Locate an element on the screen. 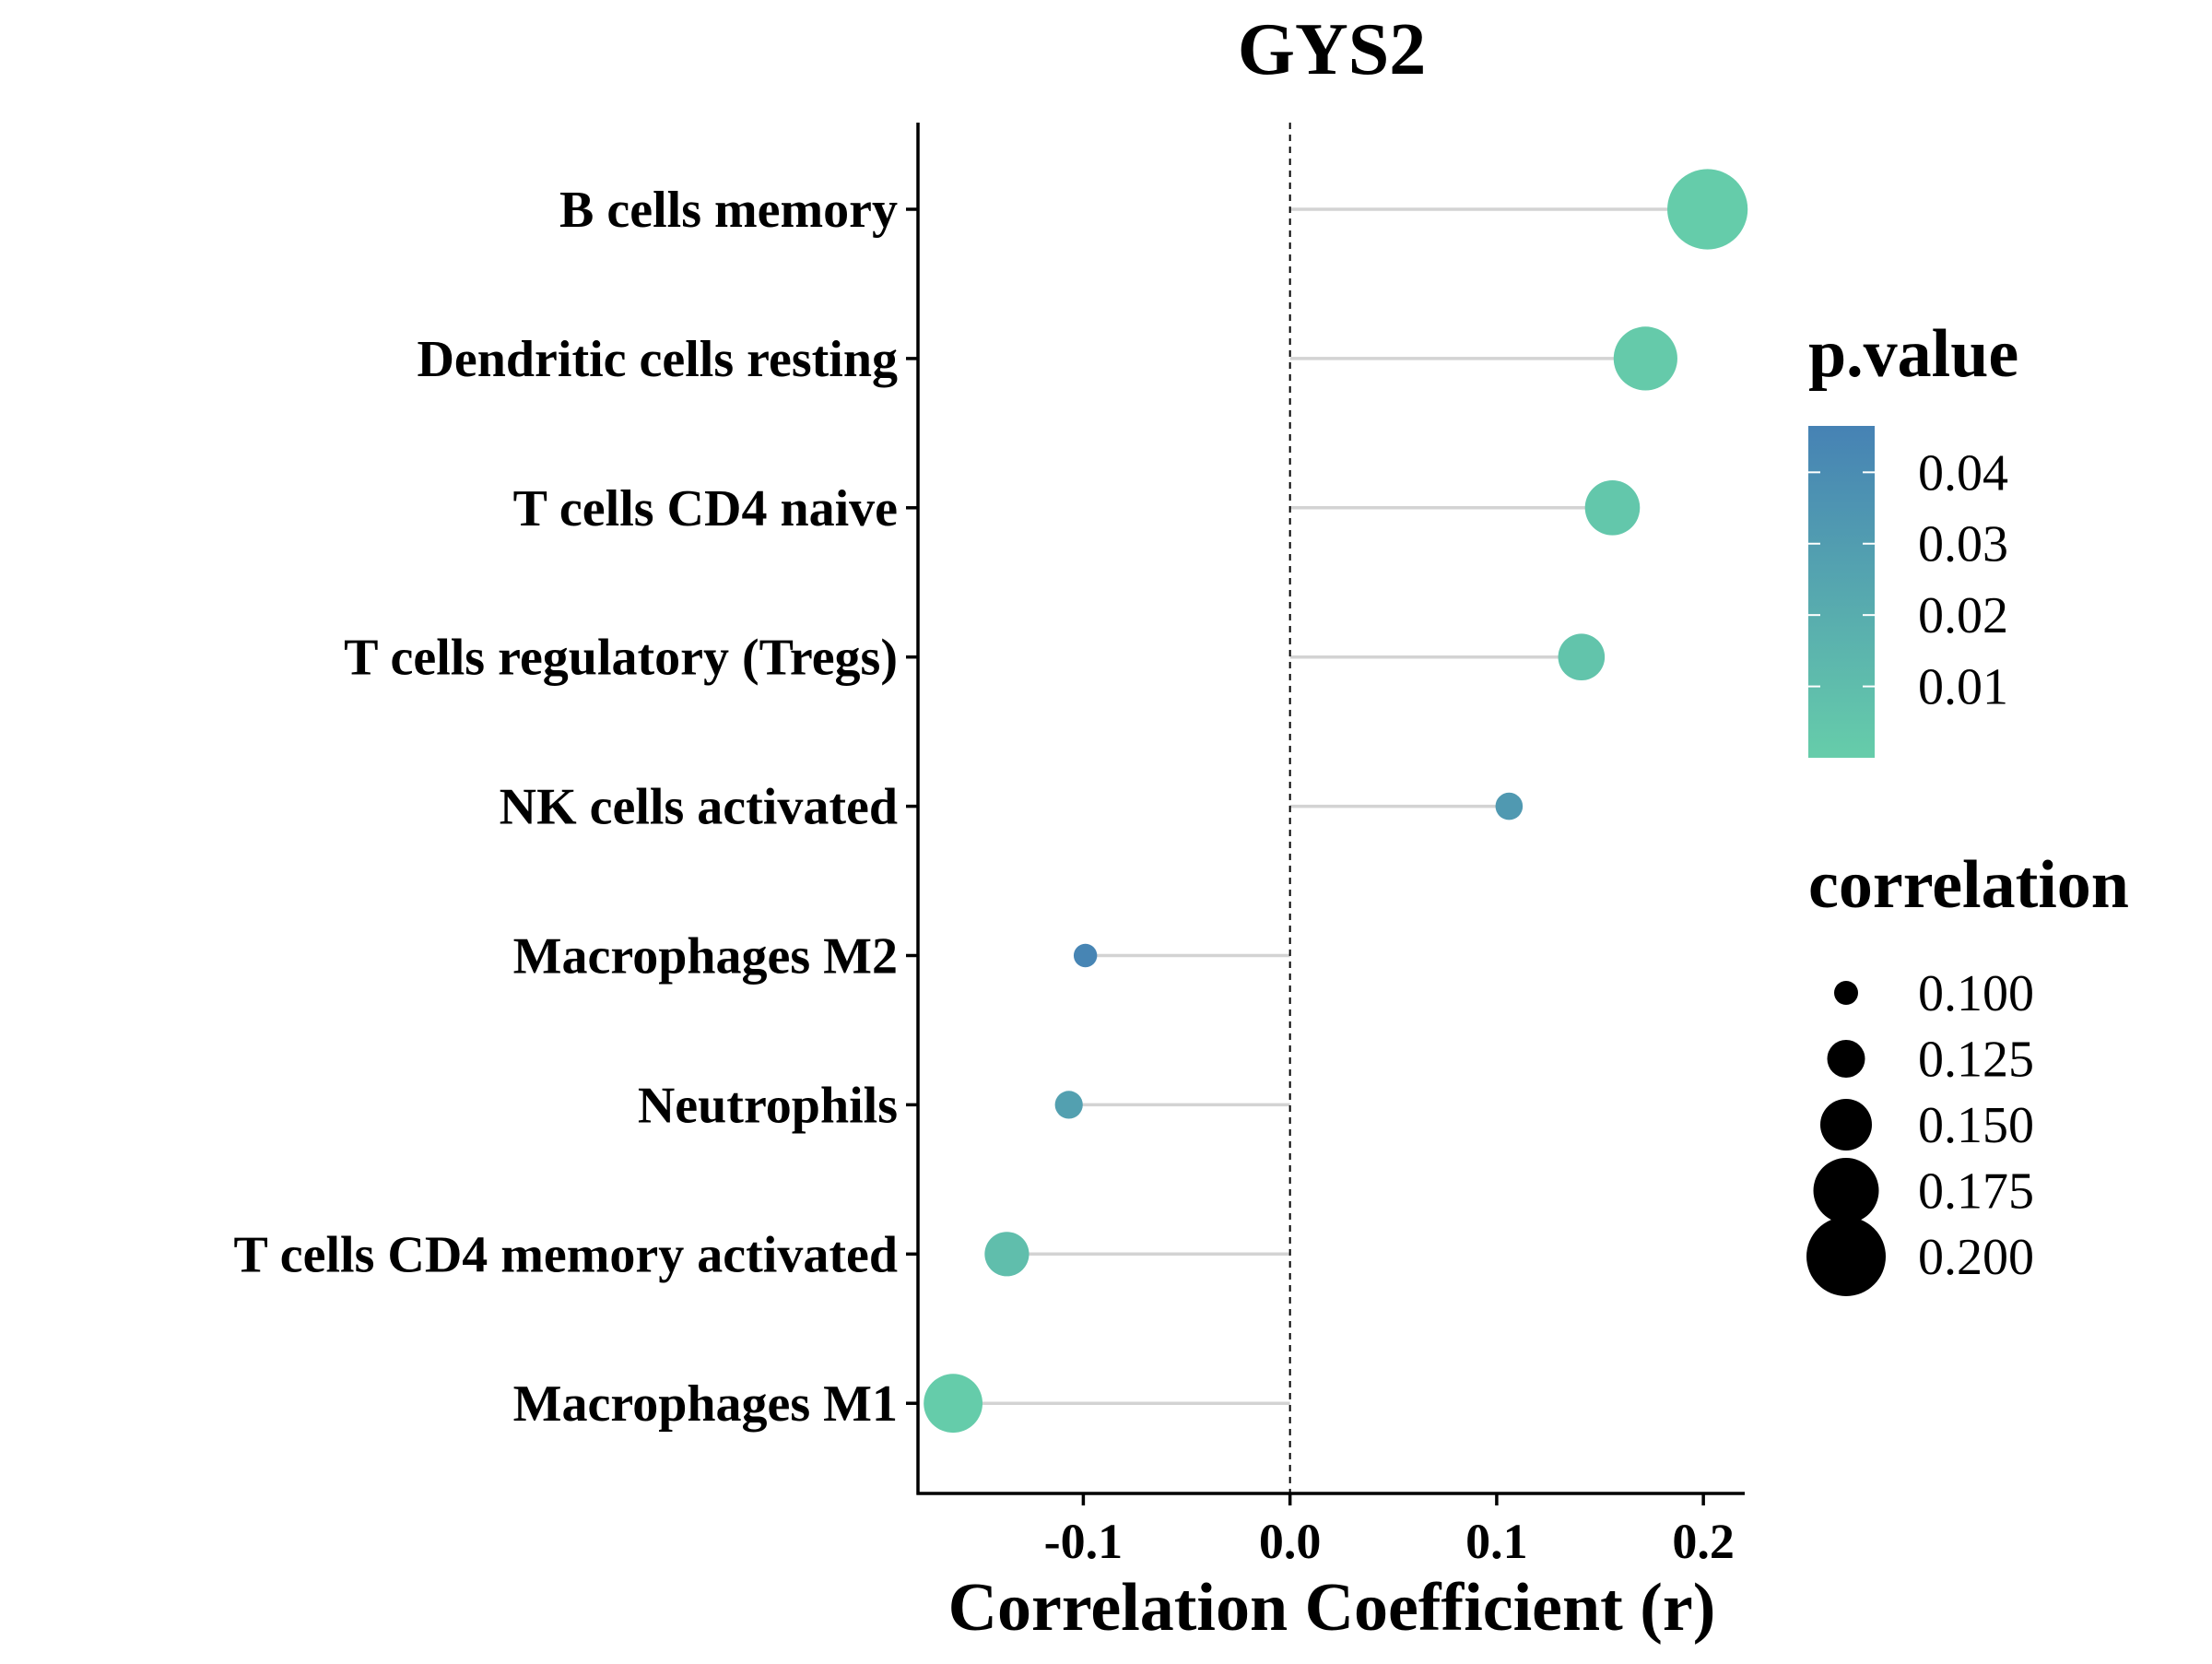 This screenshot has height=1664, width=2212. category-label: T cells regulatory (Tregs) is located at coordinates (621, 658).